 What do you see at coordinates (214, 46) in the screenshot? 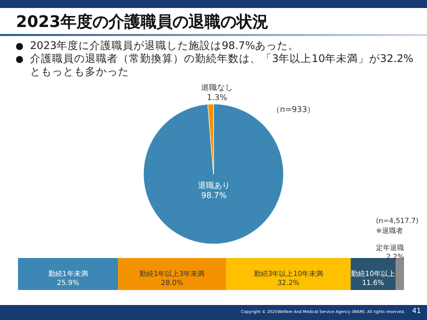
I see `text: 2023年度に介護職員が退職した施設は98.7%あった。` at bounding box center [214, 46].